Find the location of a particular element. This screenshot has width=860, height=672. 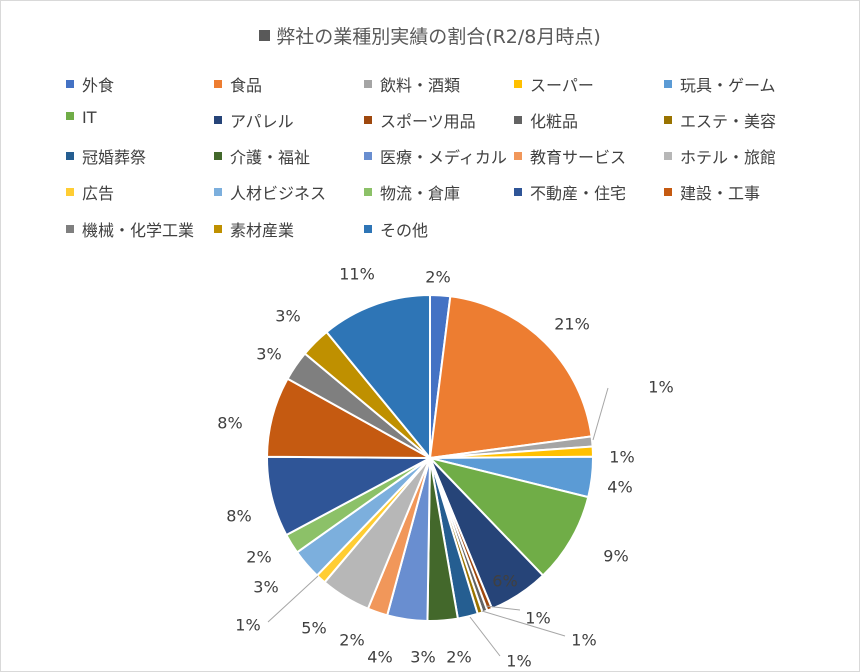

legend-label: エステ・美容 is located at coordinates (728, 121).